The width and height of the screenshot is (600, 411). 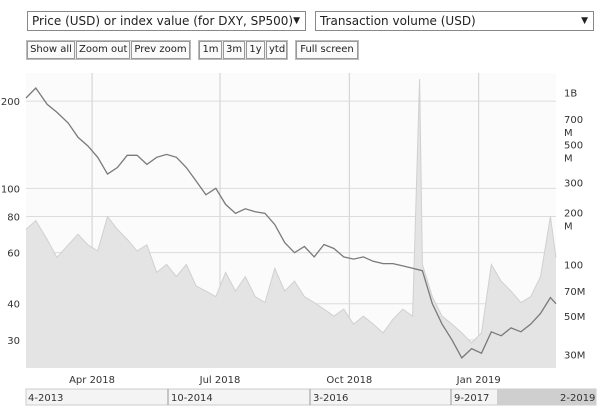 What do you see at coordinates (13, 341) in the screenshot?
I see `left-tick-label: 30` at bounding box center [13, 341].